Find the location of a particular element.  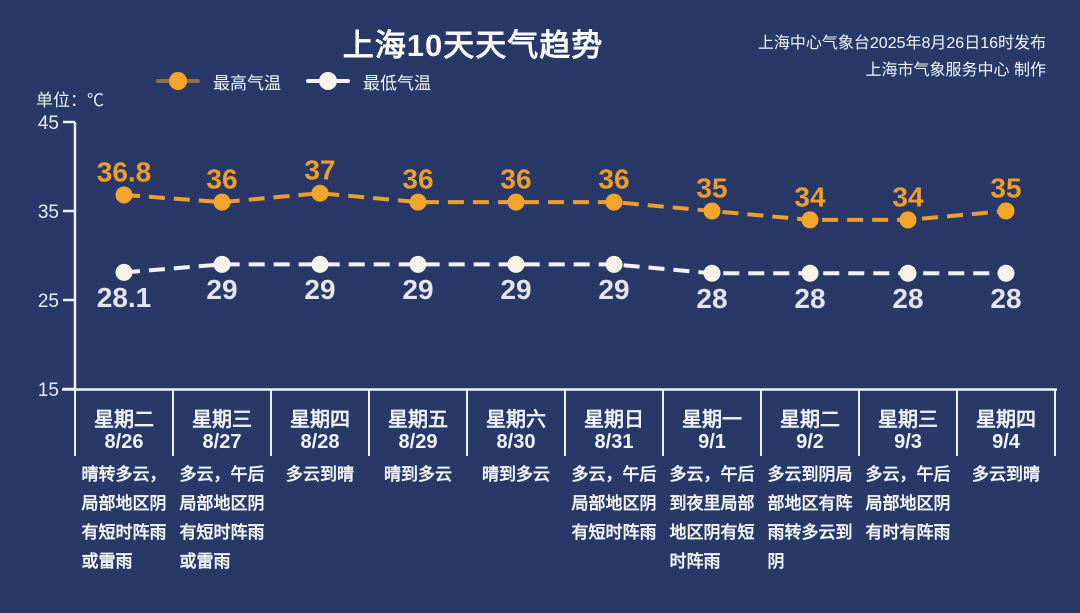

day-column-8-29: 星期五 8/29 晴到多云 is located at coordinates (418, 501).